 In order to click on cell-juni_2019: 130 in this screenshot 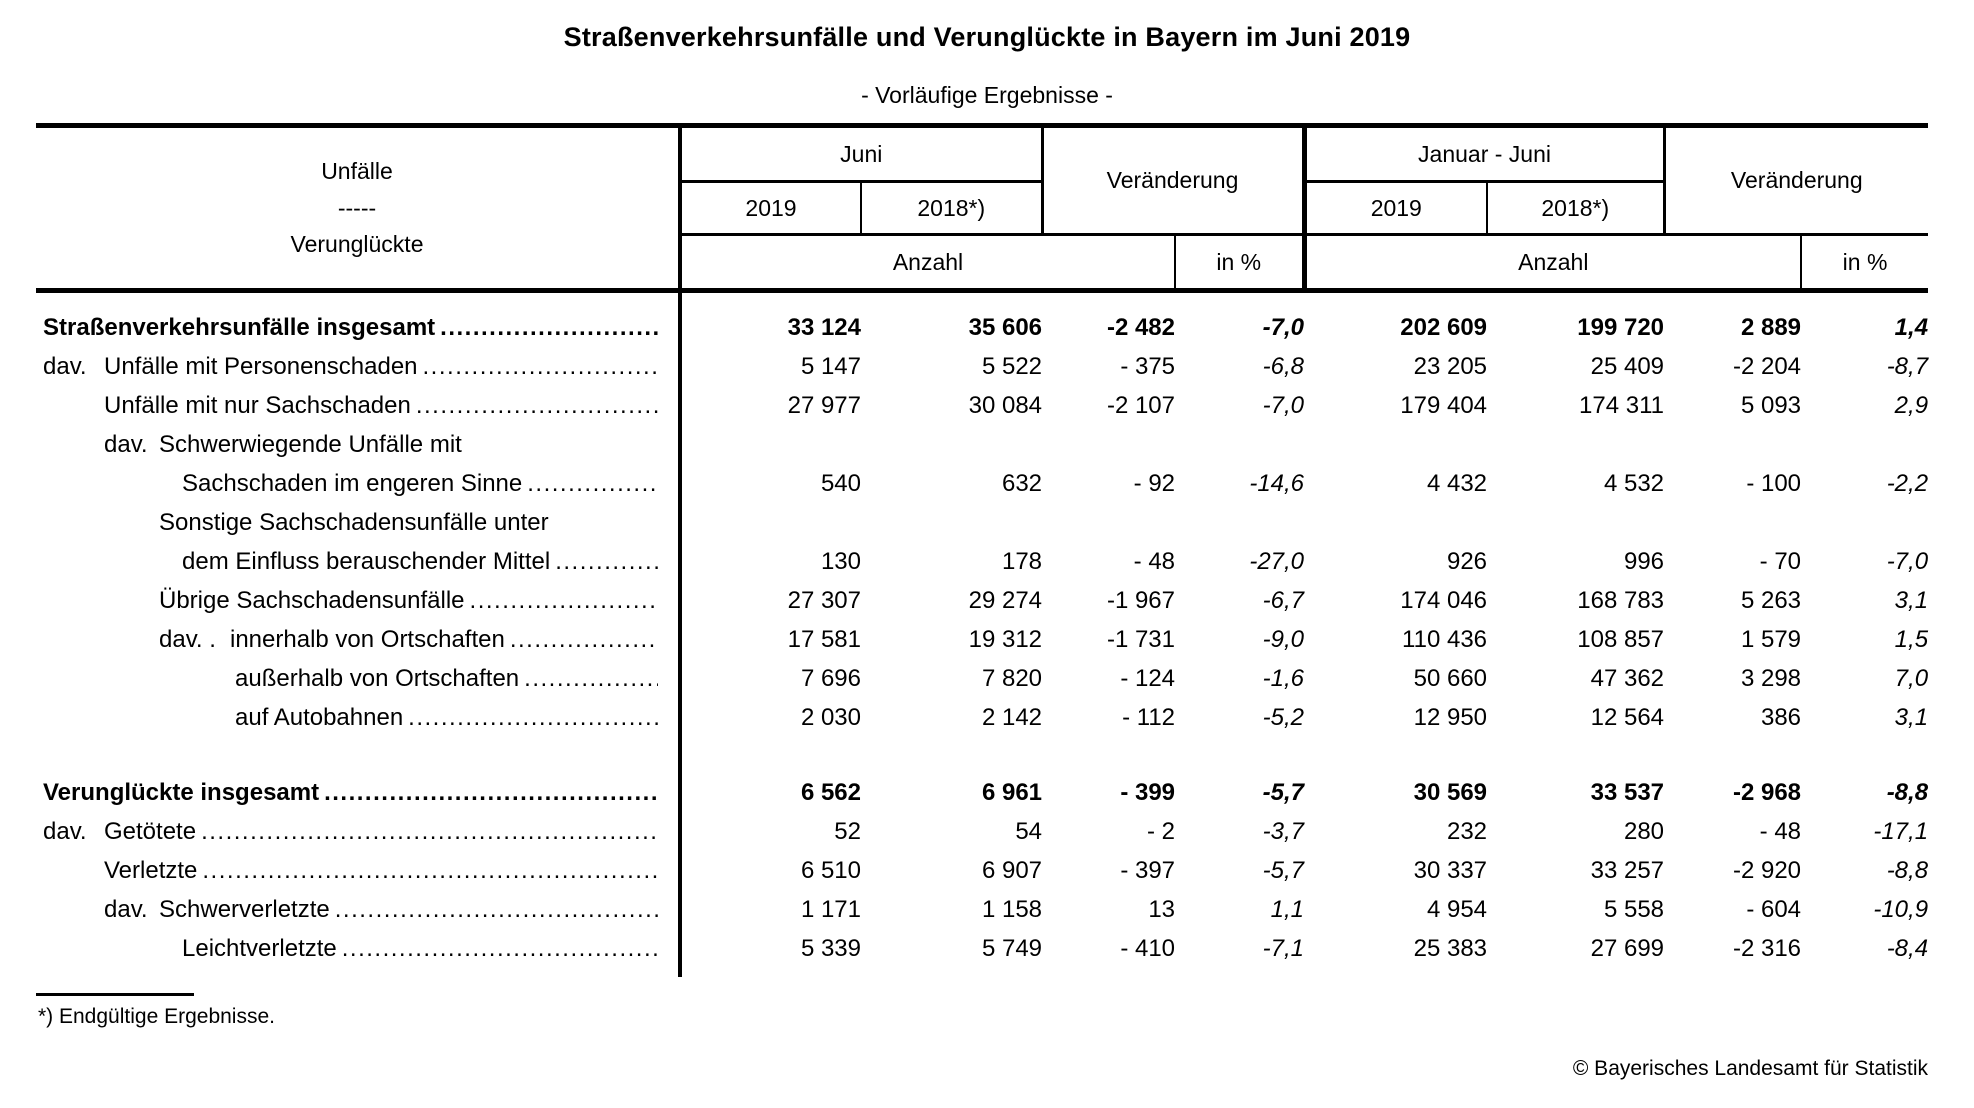, I will do `click(840, 561)`.